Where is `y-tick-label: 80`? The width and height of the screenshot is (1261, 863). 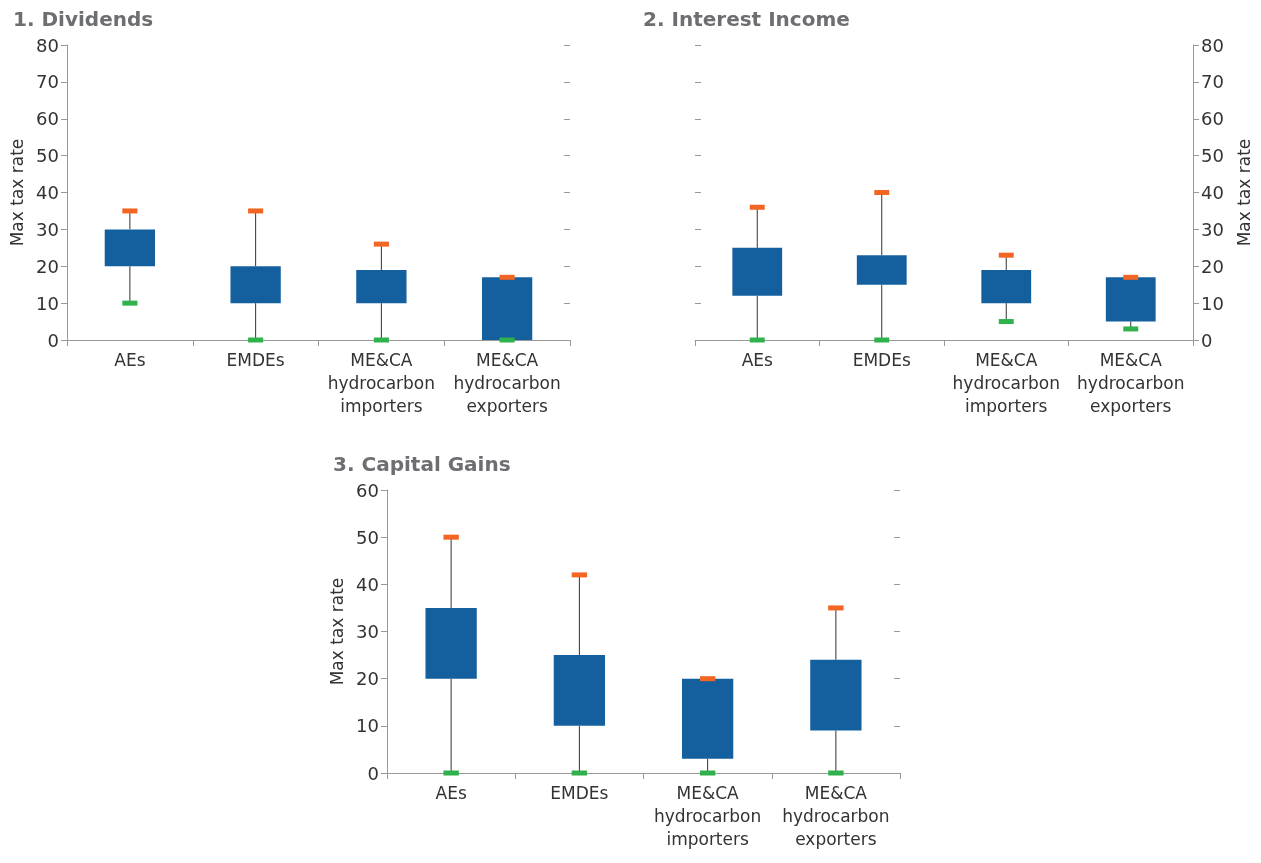 y-tick-label: 80 is located at coordinates (47, 45).